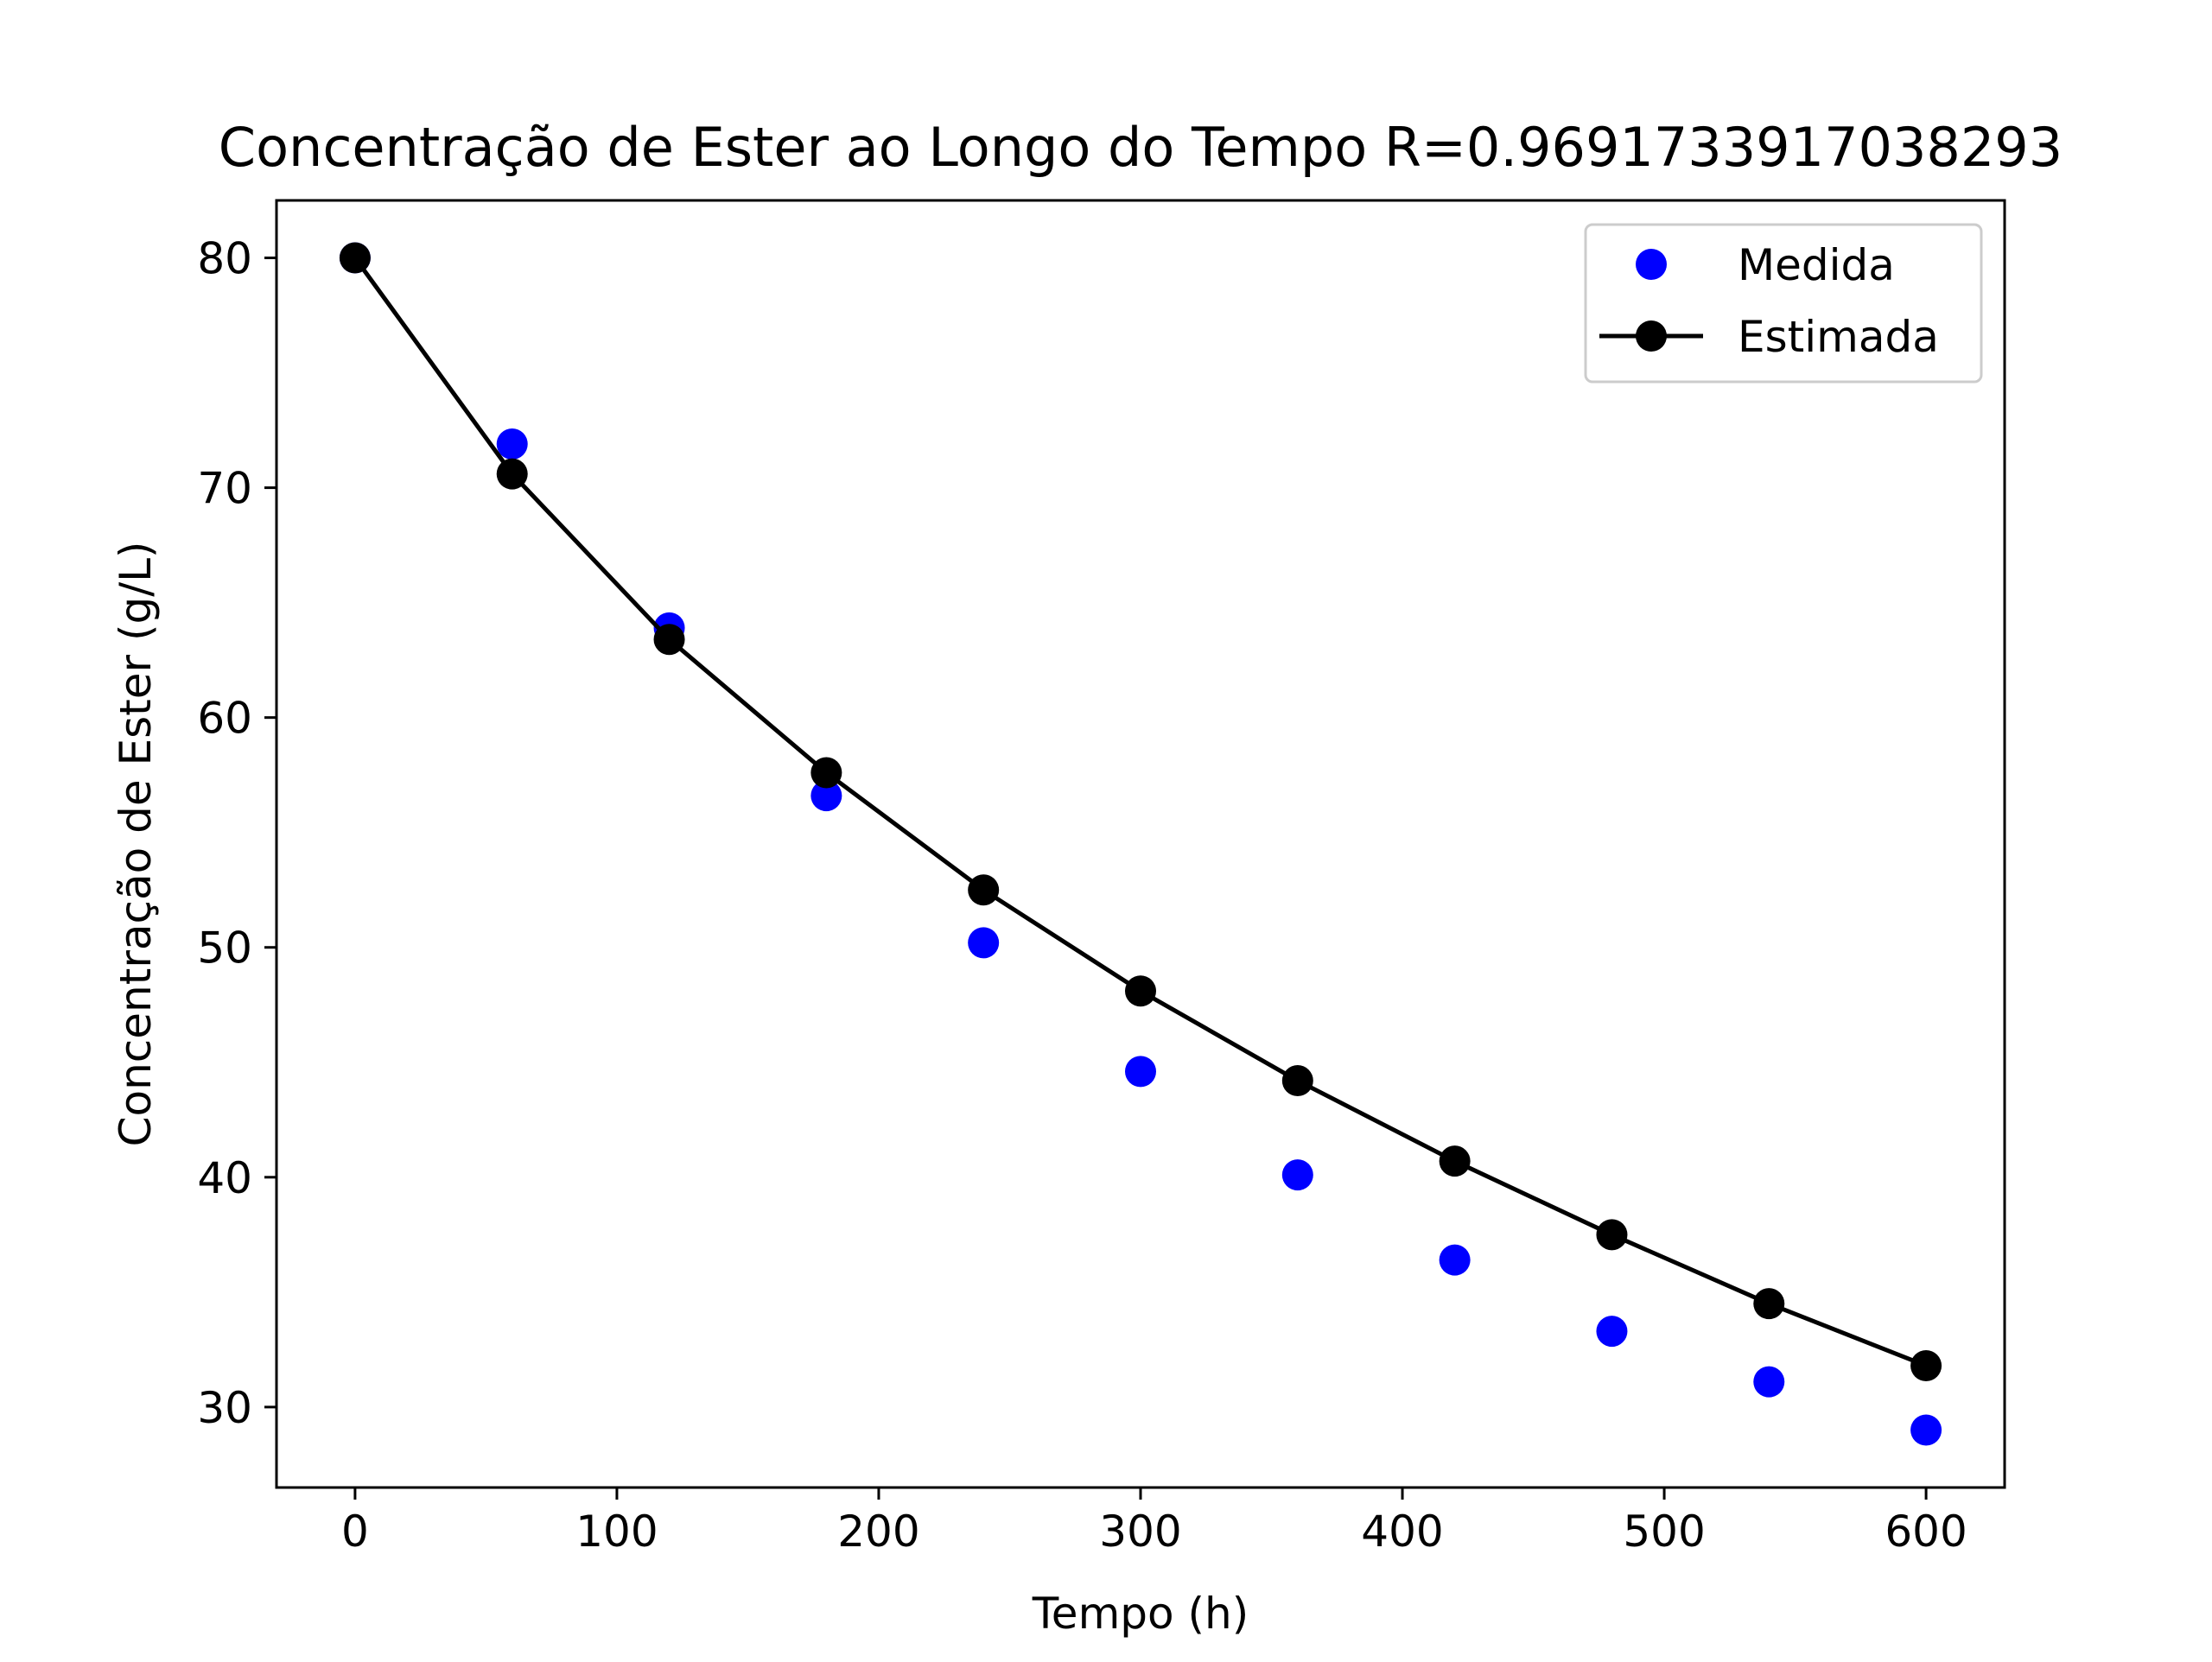 The width and height of the screenshot is (2212, 1662). Describe the element at coordinates (236, 833) in the screenshot. I see `y-axis: 30 40 50 60 70 80` at that location.